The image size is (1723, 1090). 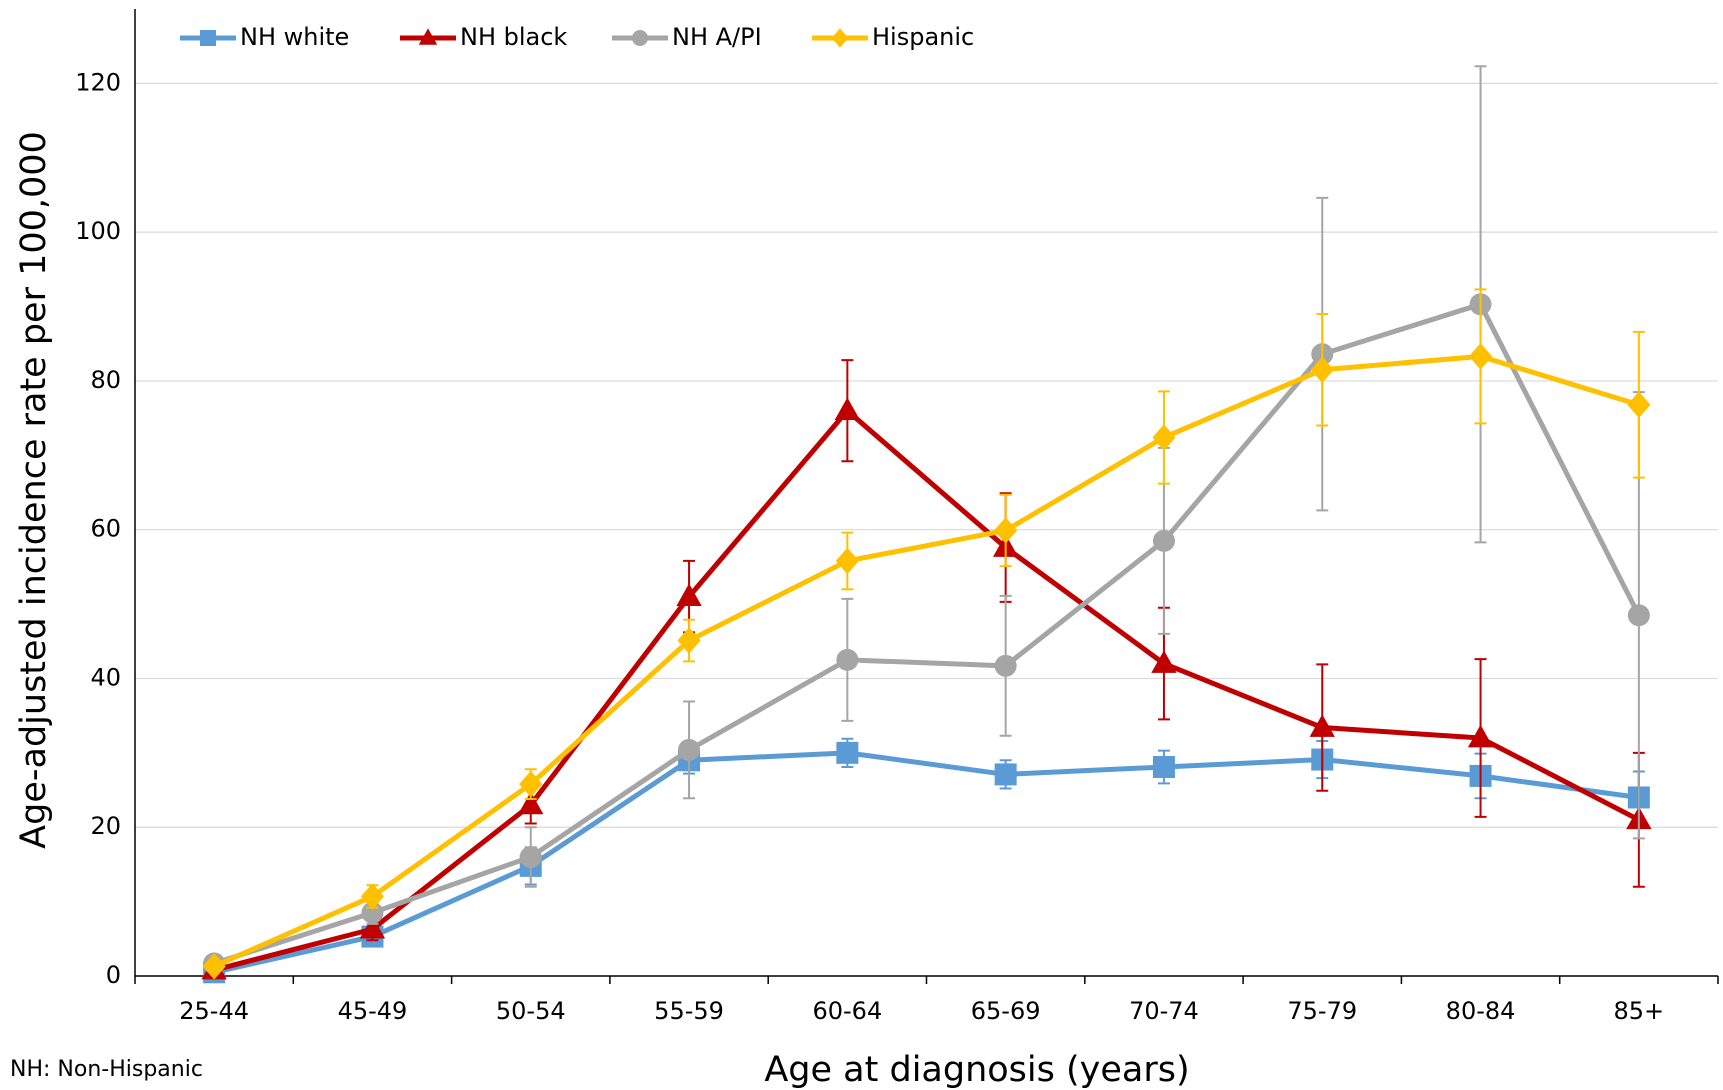 I want to click on x-tick-label: 80-84, so click(x=1481, y=1011).